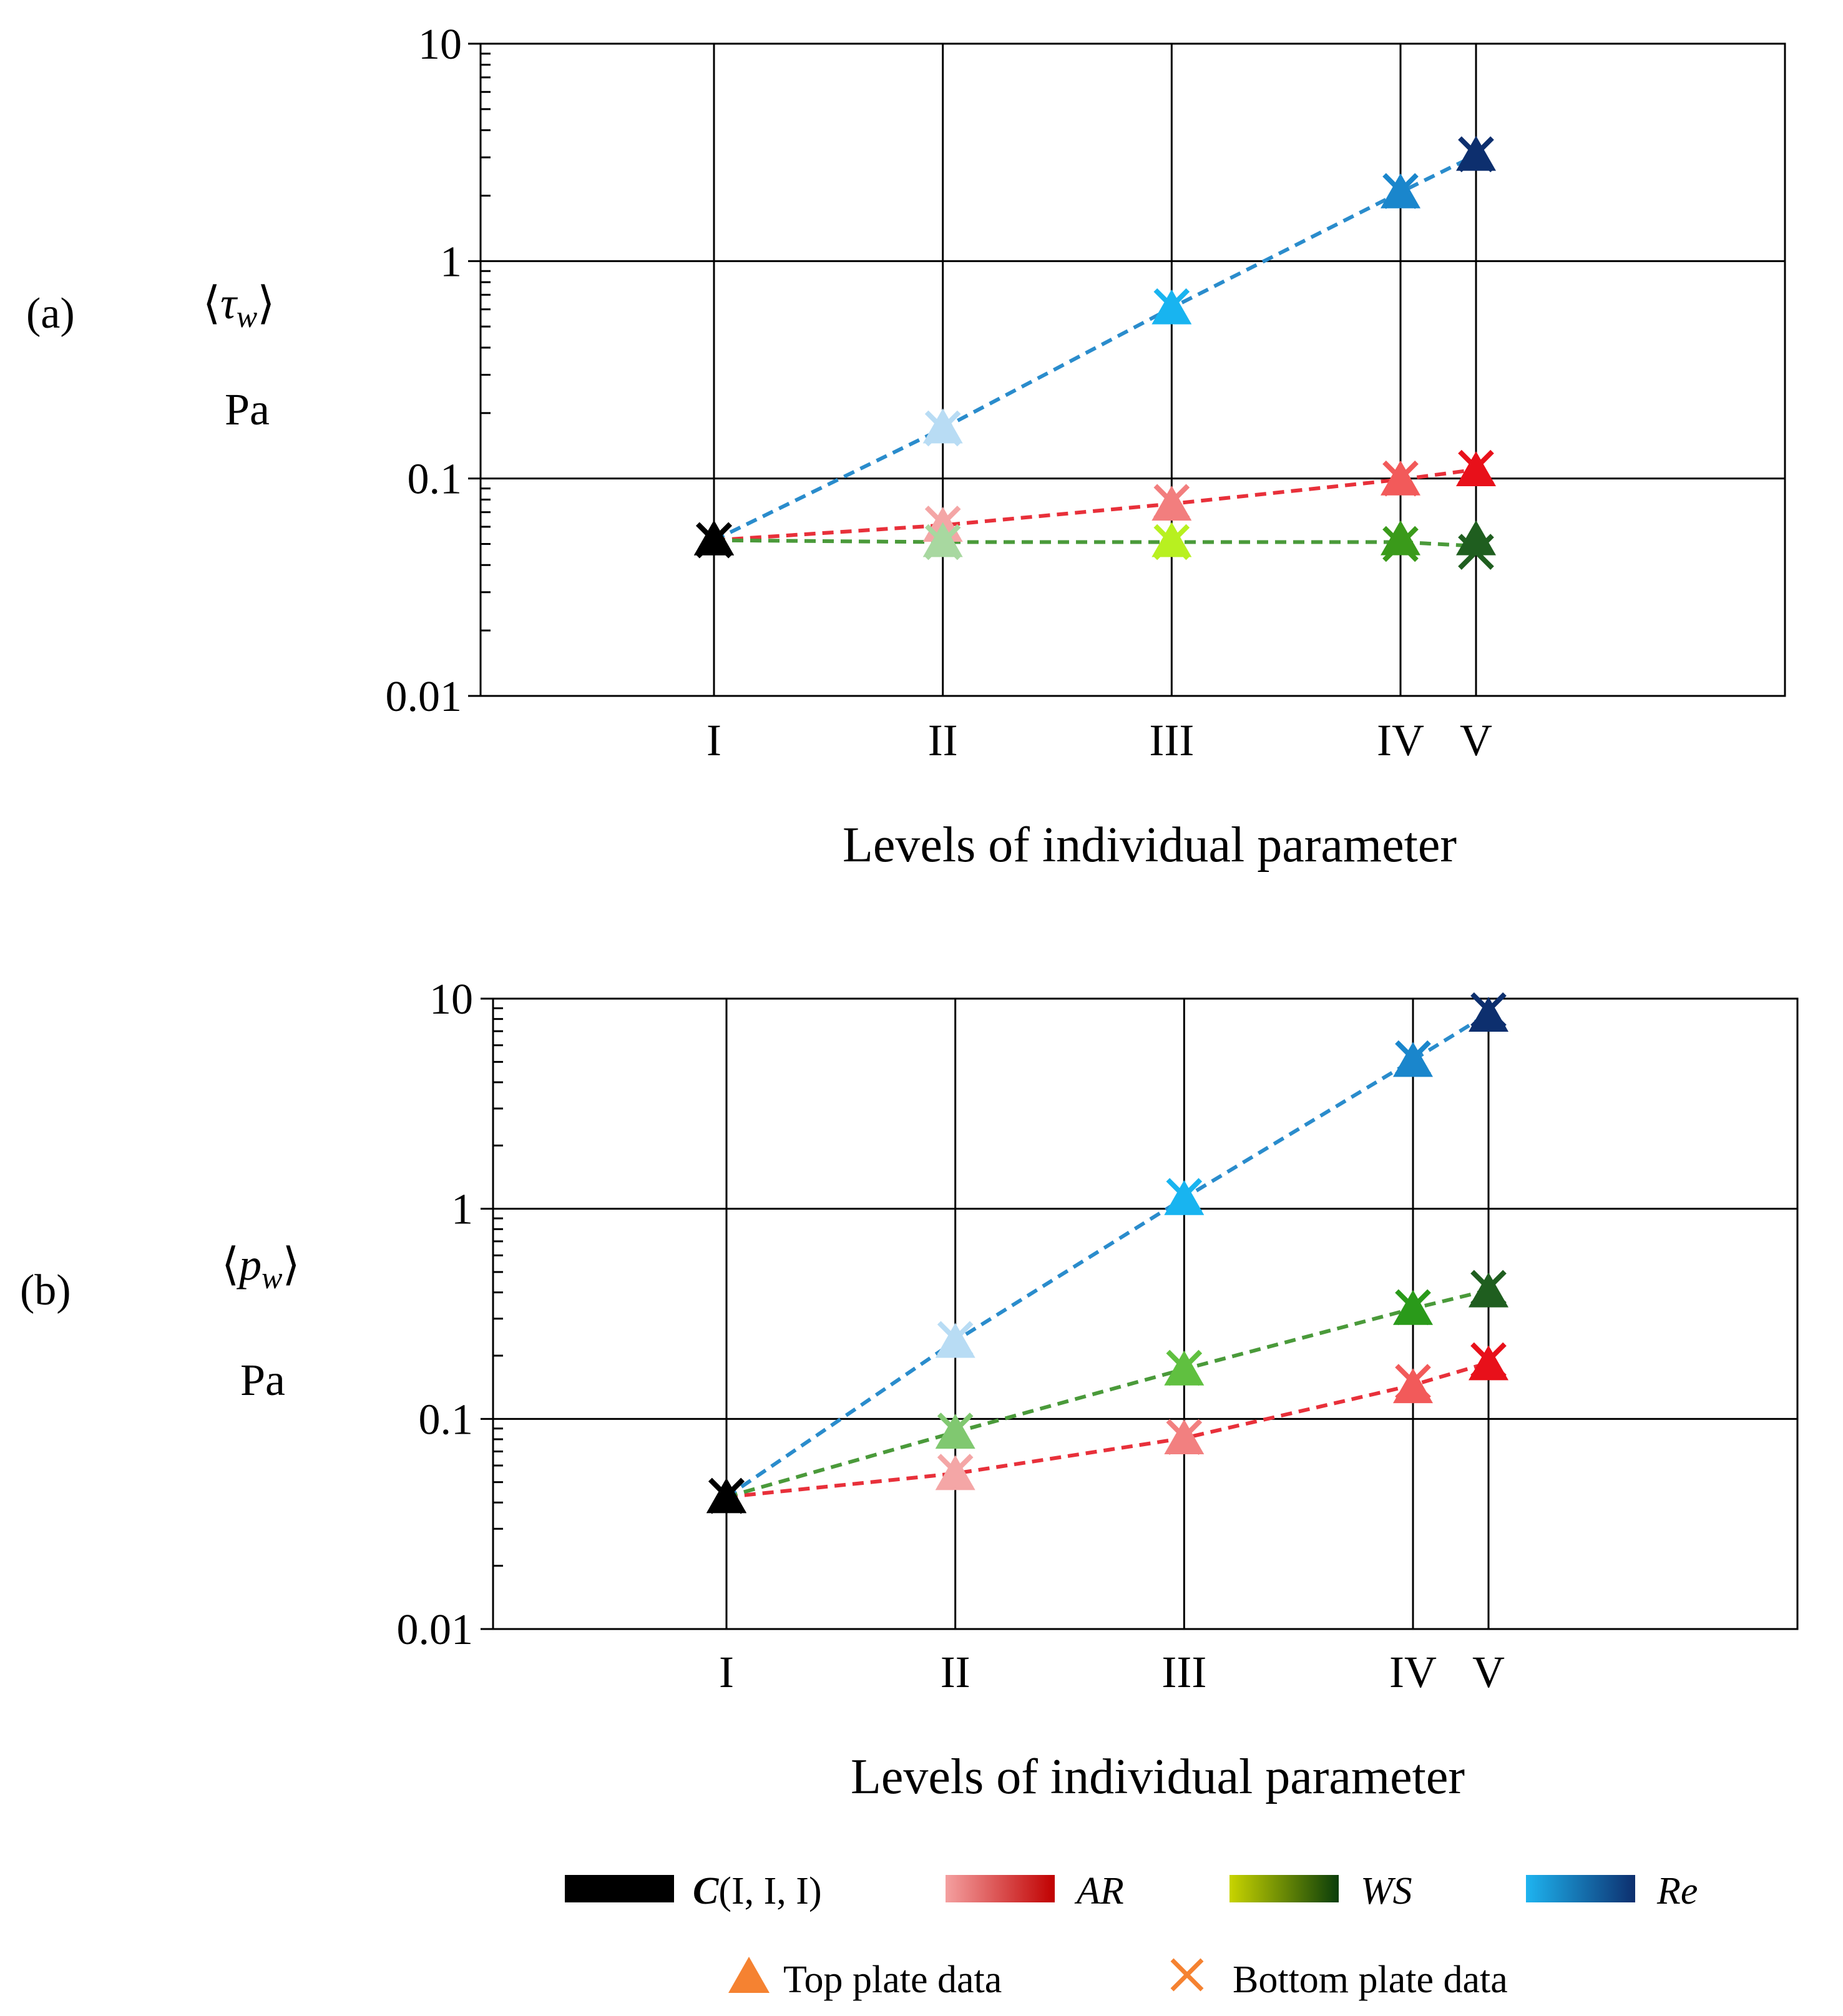 The width and height of the screenshot is (1843, 2016). What do you see at coordinates (262, 1380) in the screenshot?
I see `y-axis-unit-b: Pa` at bounding box center [262, 1380].